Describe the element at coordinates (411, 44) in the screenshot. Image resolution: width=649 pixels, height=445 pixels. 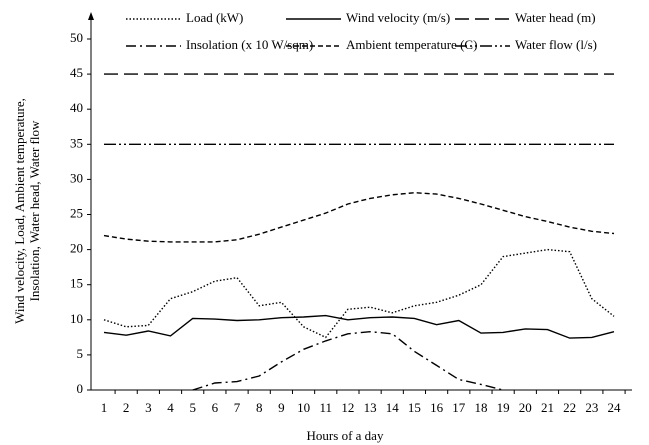
I see `legend-label: Ambient temperature (C)` at that location.